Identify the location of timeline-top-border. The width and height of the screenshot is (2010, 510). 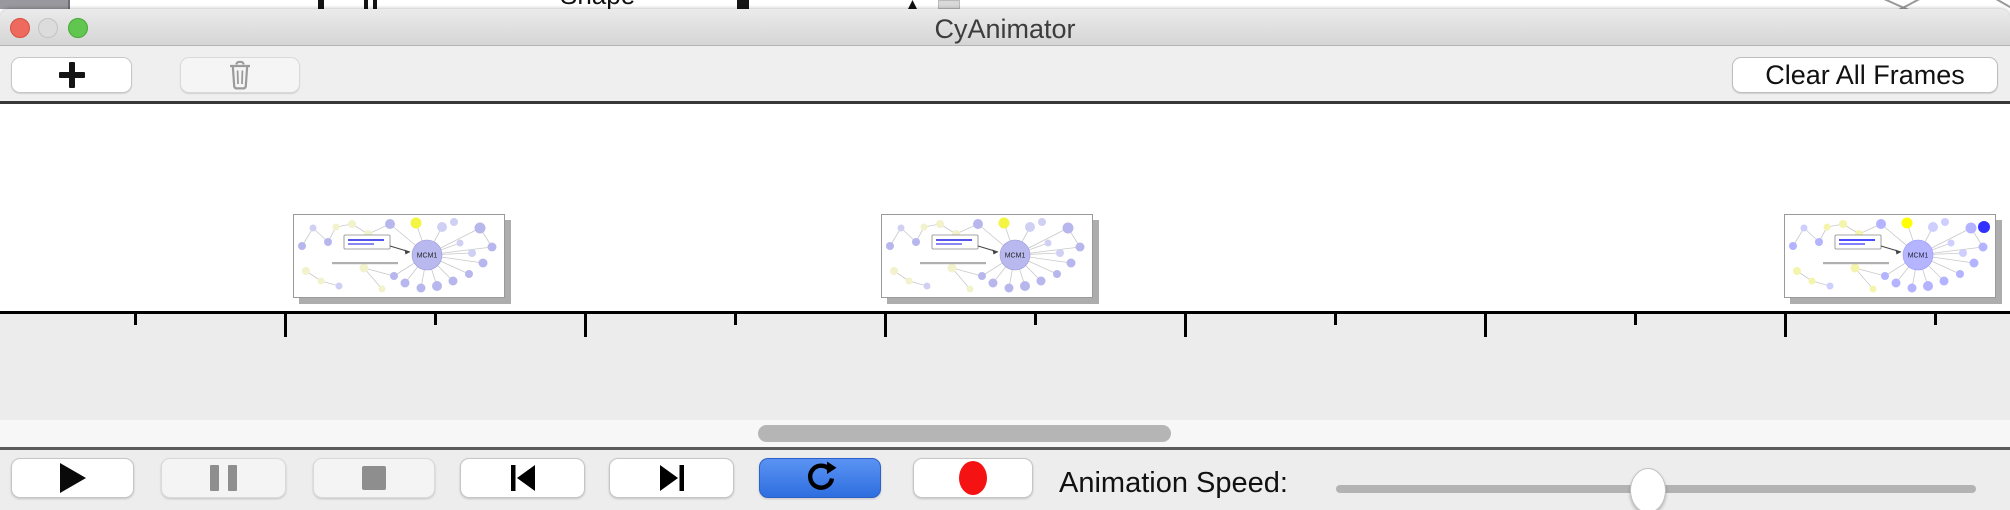
(1005, 102).